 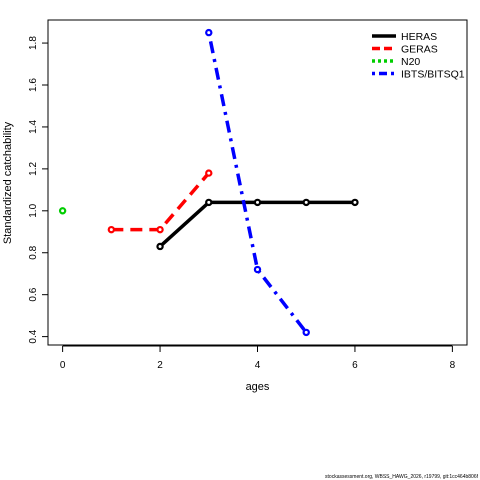 I want to click on legend-label: HERAS, so click(x=419, y=37).